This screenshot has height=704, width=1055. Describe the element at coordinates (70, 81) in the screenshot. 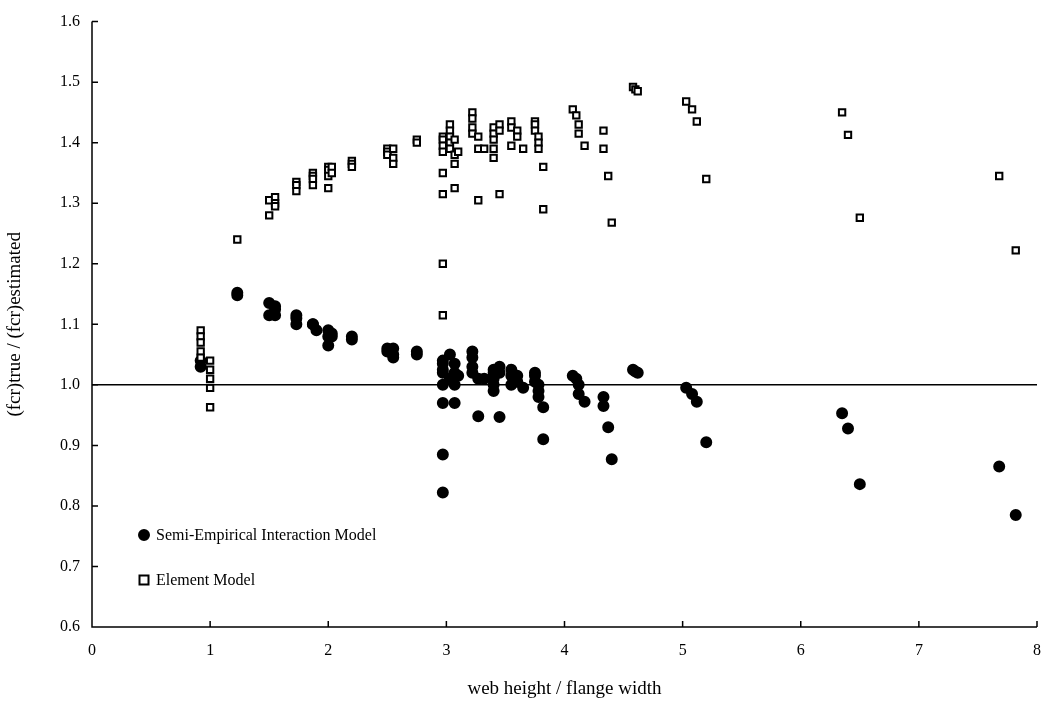

I see `y-tick-label: 1.5` at that location.